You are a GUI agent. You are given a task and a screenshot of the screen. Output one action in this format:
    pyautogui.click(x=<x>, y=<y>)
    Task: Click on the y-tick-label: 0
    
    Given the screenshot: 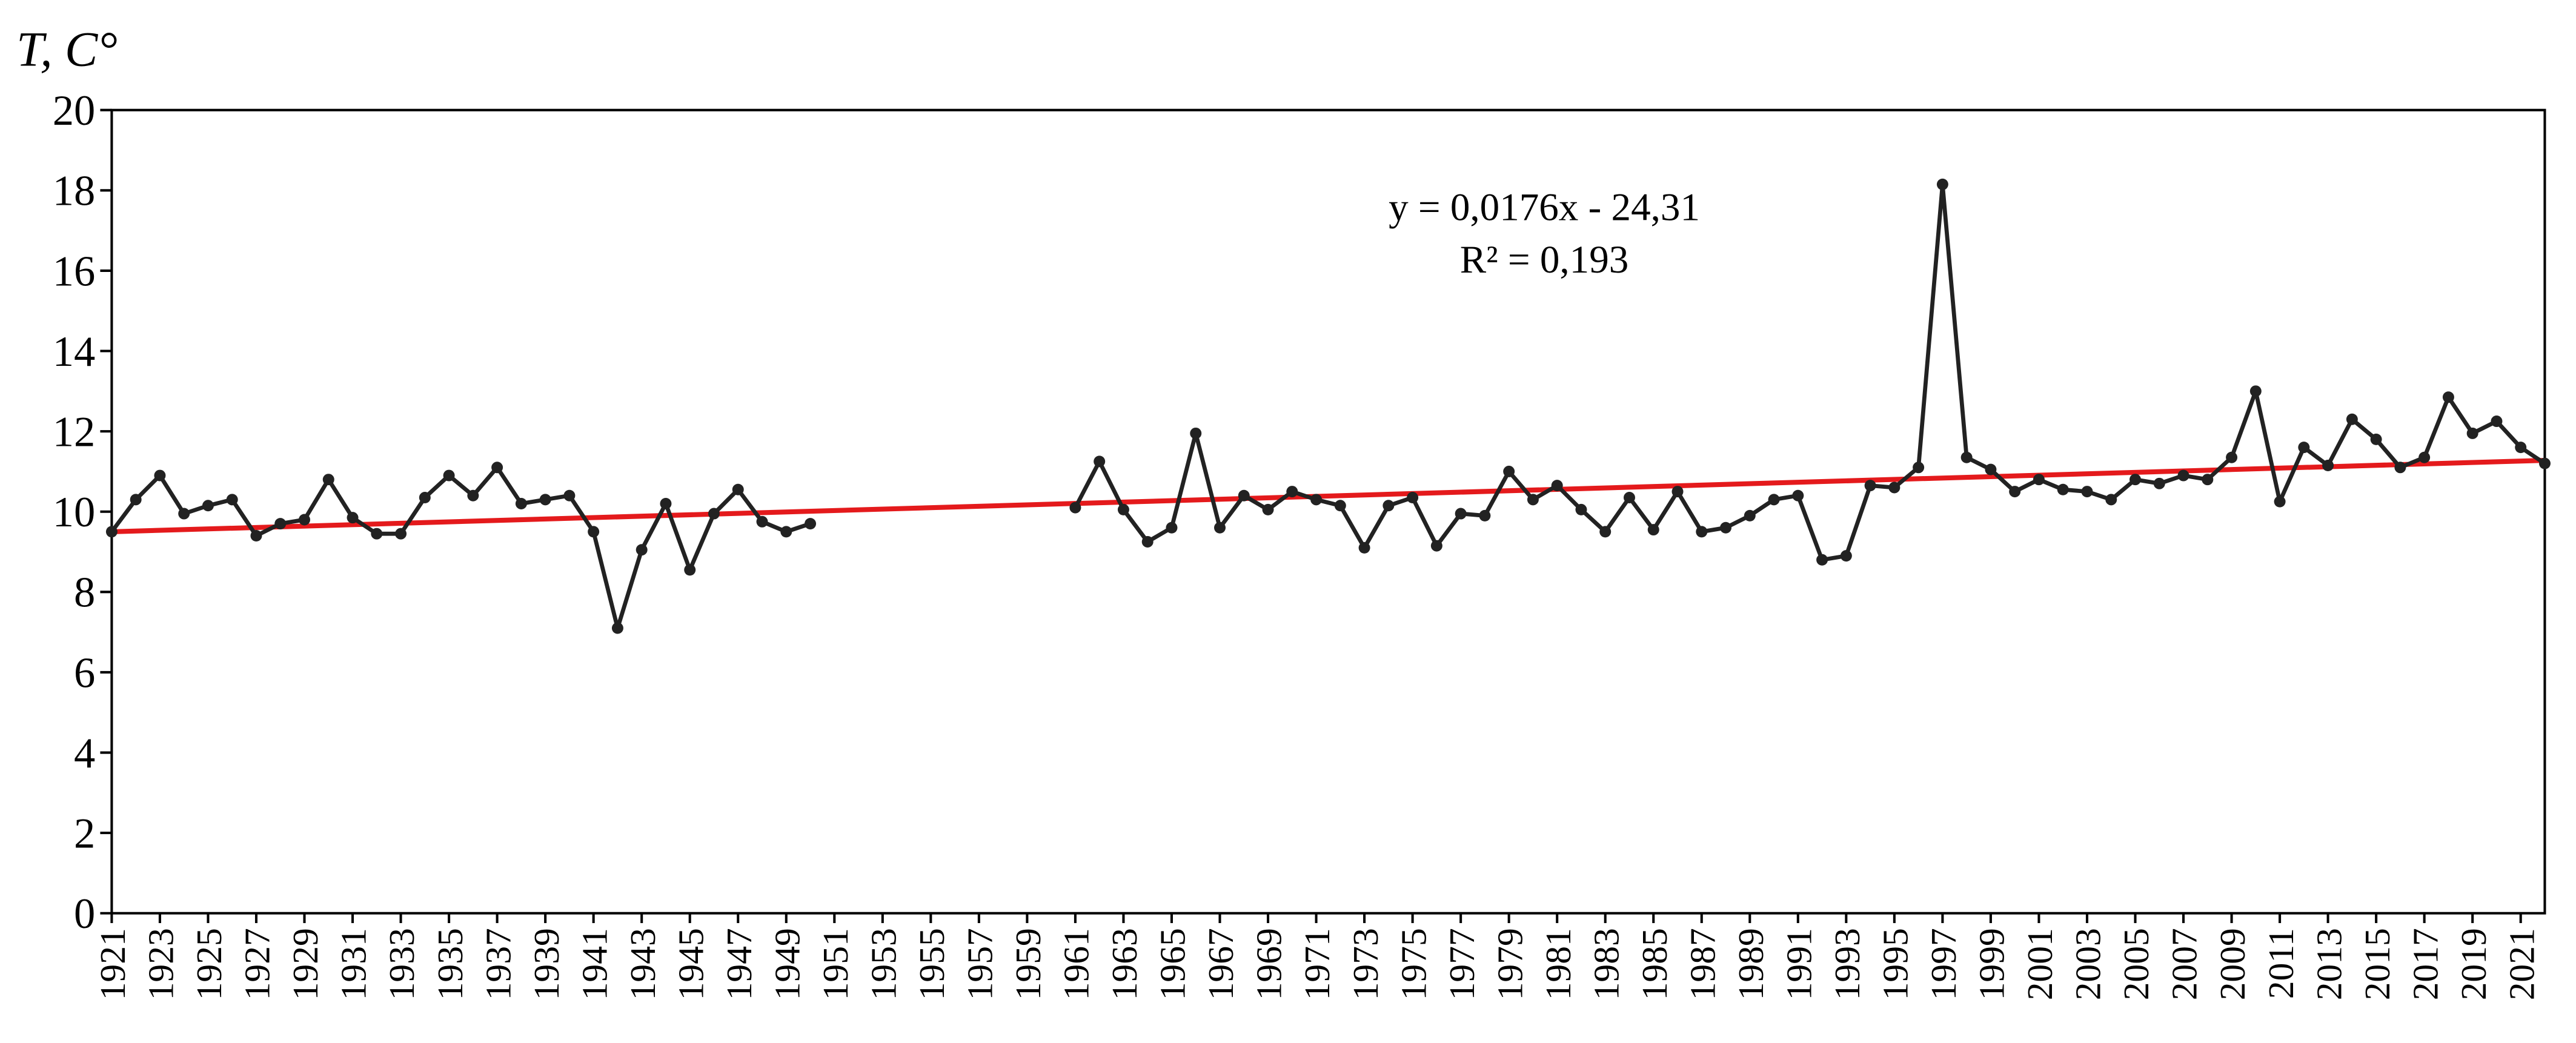 What is the action you would take?
    pyautogui.click(x=84, y=914)
    